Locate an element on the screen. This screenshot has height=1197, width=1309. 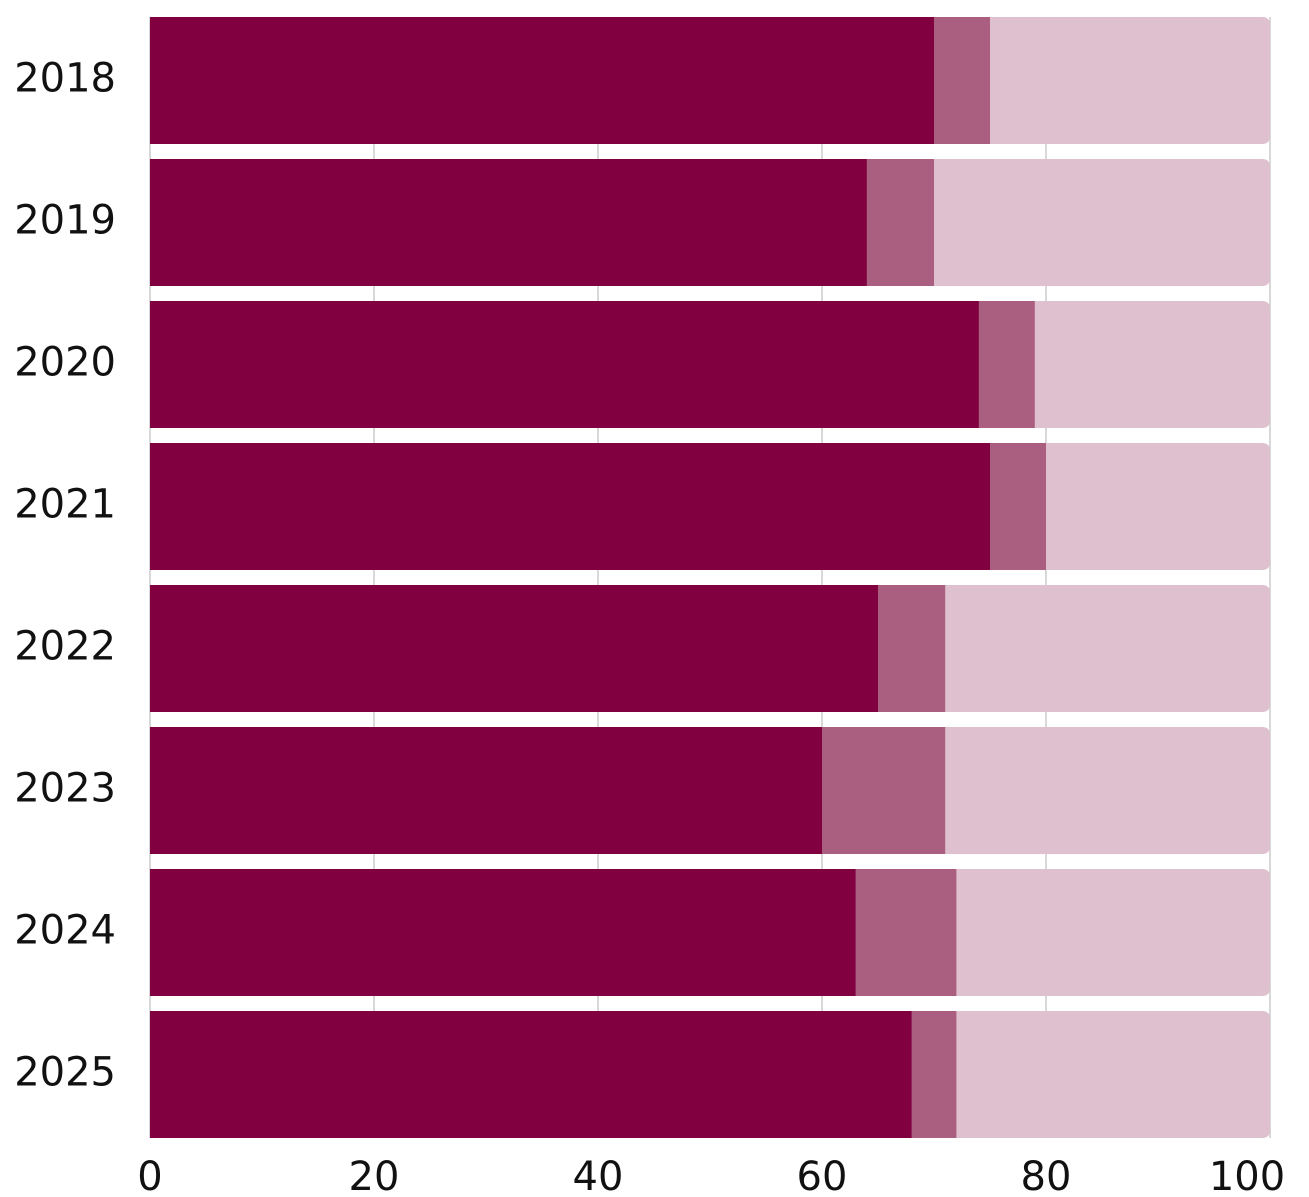
category-label: 2022 is located at coordinates (65, 647).